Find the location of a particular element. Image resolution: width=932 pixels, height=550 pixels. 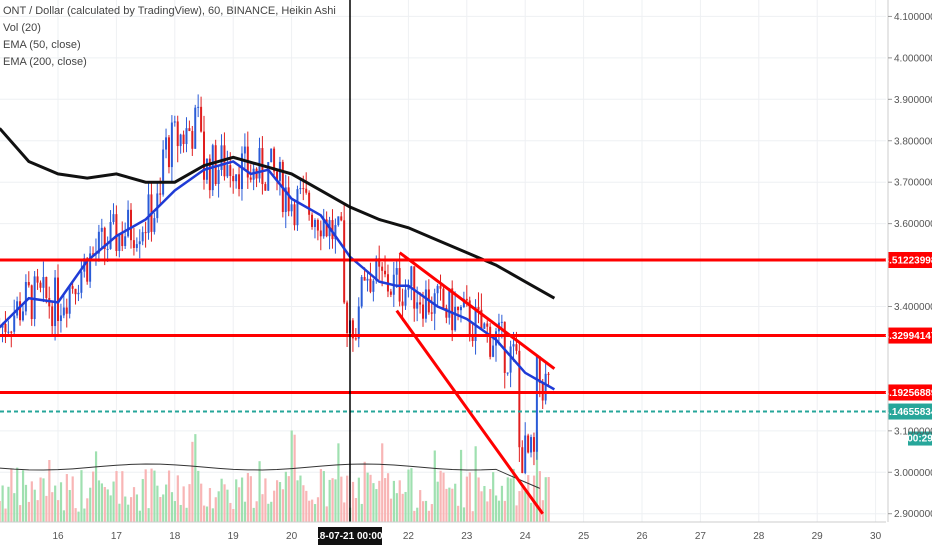

indicator-vol: Vol (20) is located at coordinates (22, 28).